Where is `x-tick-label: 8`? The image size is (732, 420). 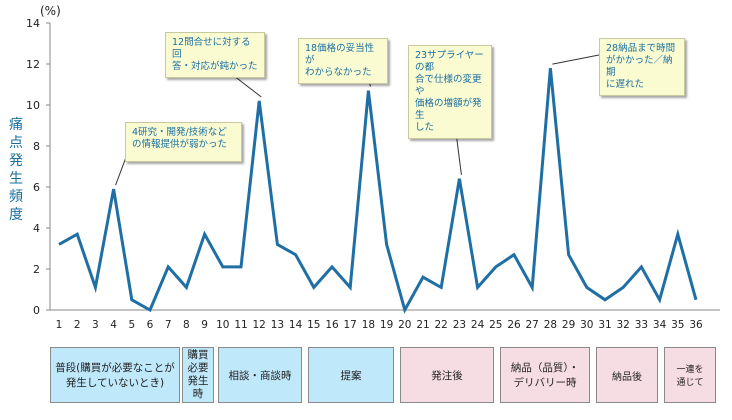
x-tick-label: 8 is located at coordinates (186, 325).